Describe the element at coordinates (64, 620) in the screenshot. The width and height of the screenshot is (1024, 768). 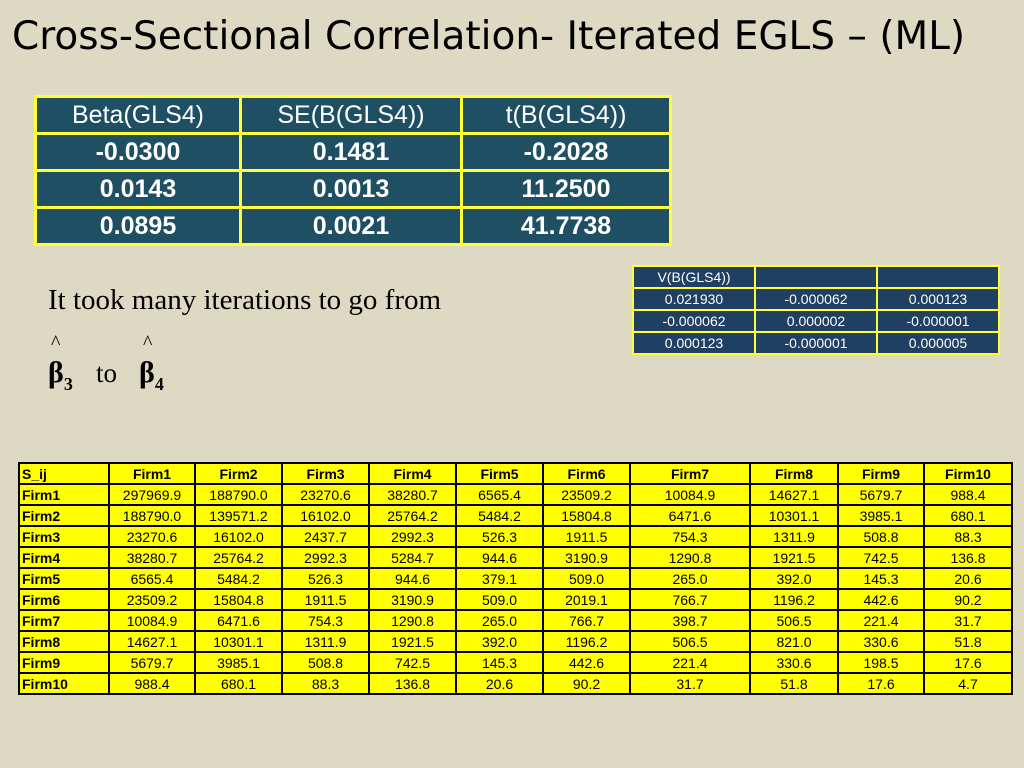
I see `row-header: Firm7` at that location.